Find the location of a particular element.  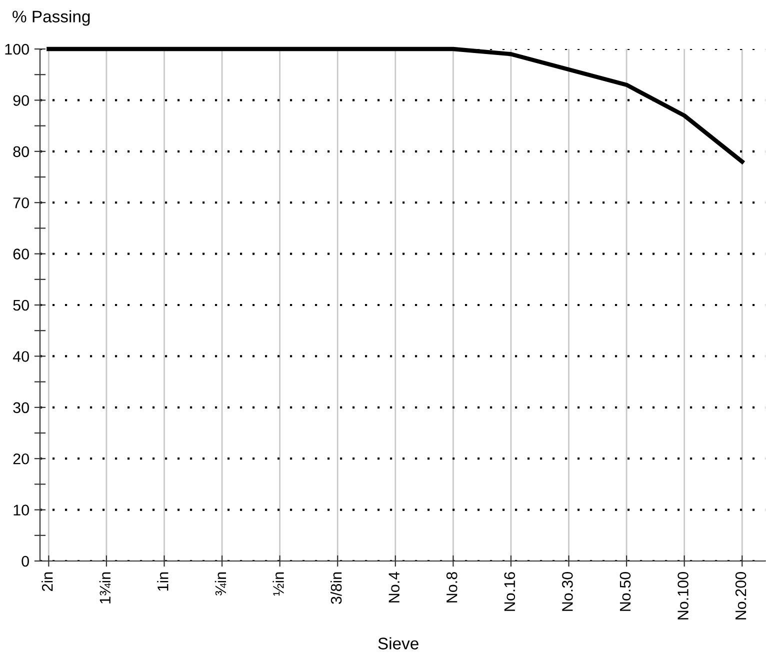

y-tick-label: 50 is located at coordinates (21, 305).